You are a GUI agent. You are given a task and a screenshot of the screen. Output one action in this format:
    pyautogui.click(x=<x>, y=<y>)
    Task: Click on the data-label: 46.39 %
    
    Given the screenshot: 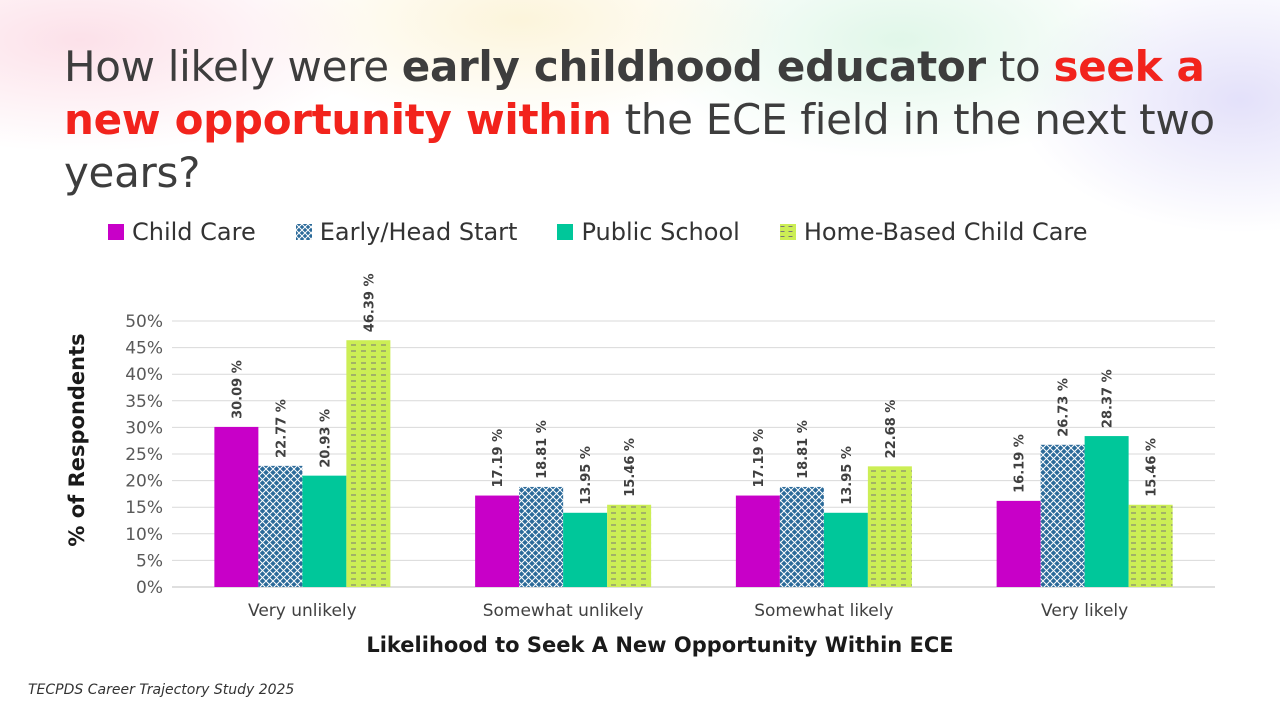 What is the action you would take?
    pyautogui.click(x=369, y=303)
    